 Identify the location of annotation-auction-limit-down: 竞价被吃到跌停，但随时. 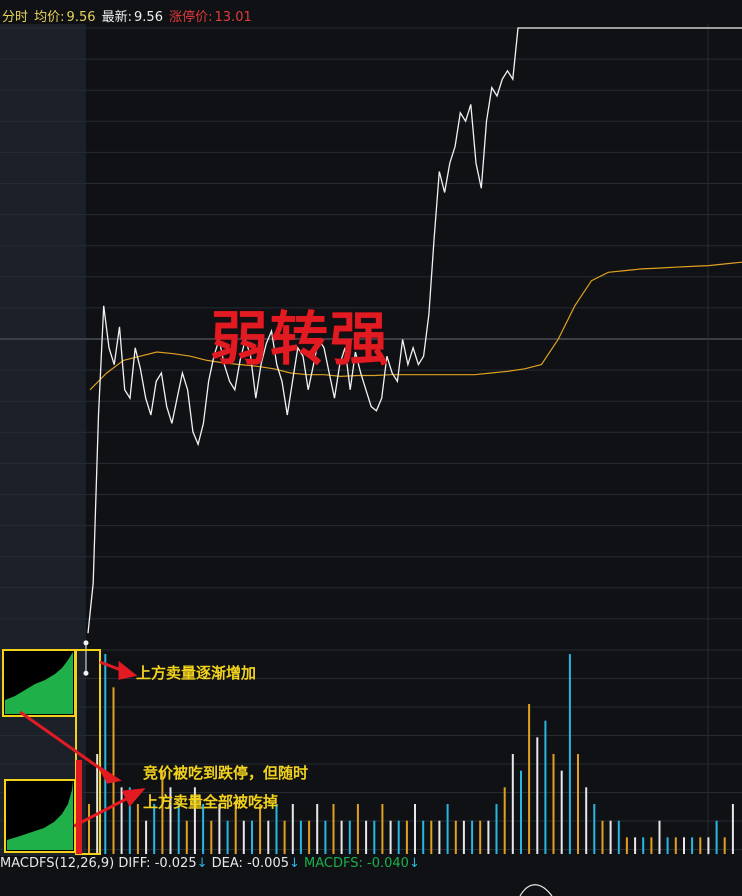
(226, 773).